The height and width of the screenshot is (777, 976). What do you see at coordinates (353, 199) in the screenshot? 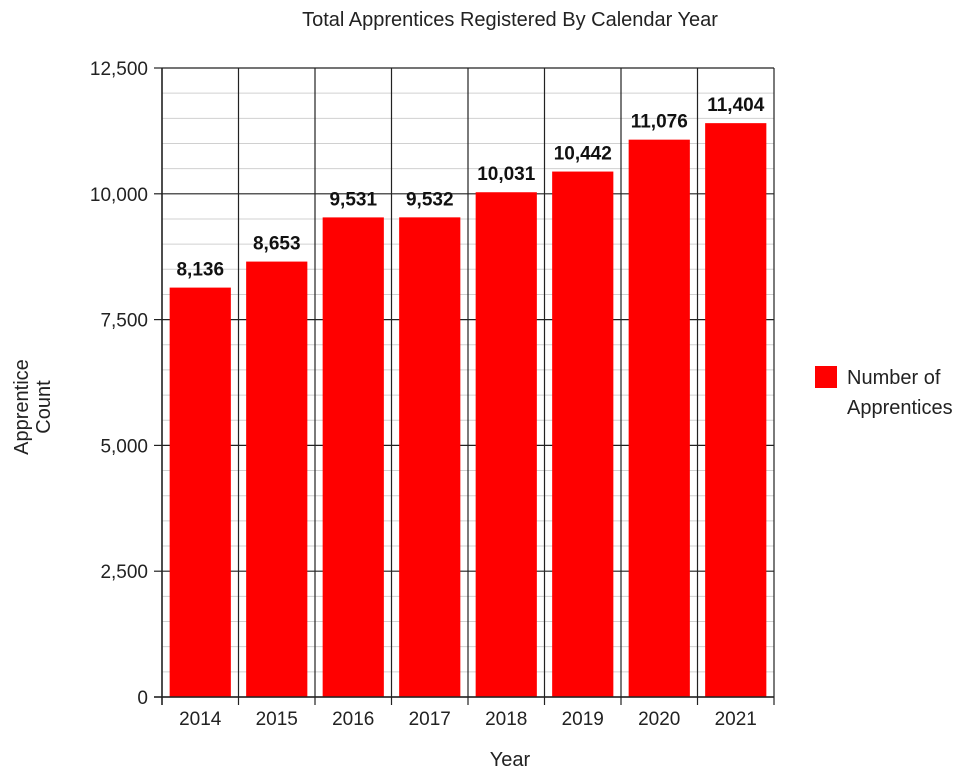
I see `data-label-2016: 9,531` at bounding box center [353, 199].